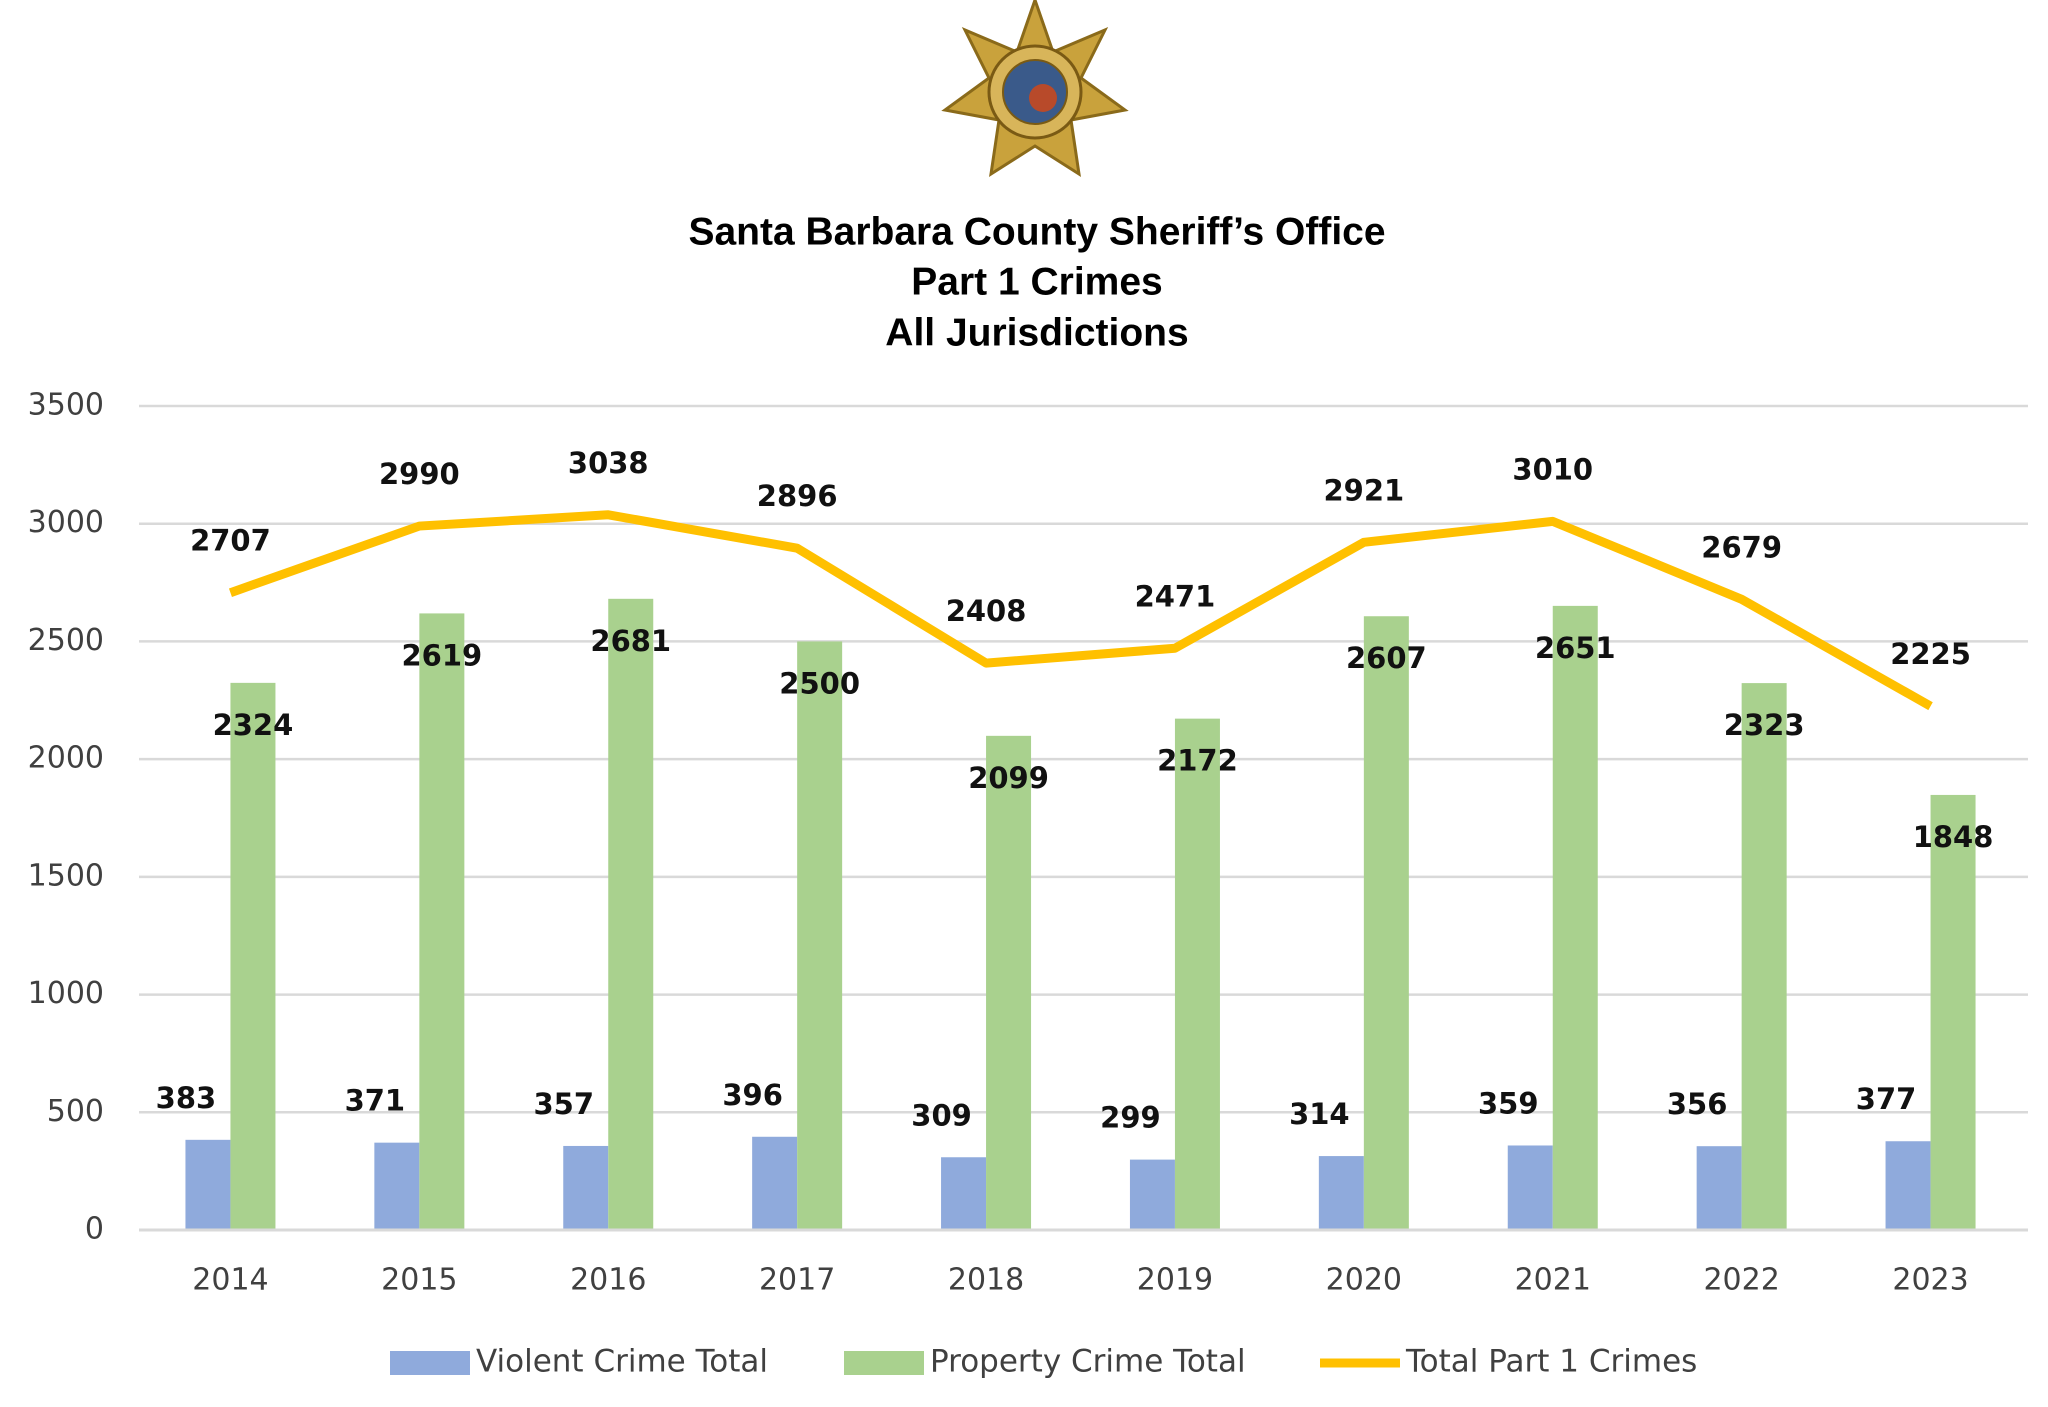 This screenshot has width=2048, height=1407. Describe the element at coordinates (986, 1280) in the screenshot. I see `x-tick-label: 2018` at that location.